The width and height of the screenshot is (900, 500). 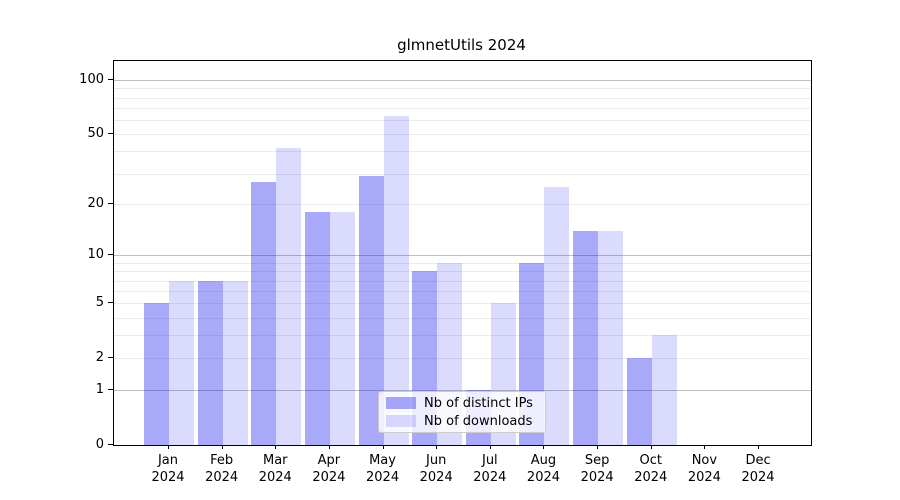 What do you see at coordinates (275, 469) in the screenshot?
I see `x-tick-label: Mar 2024` at bounding box center [275, 469].